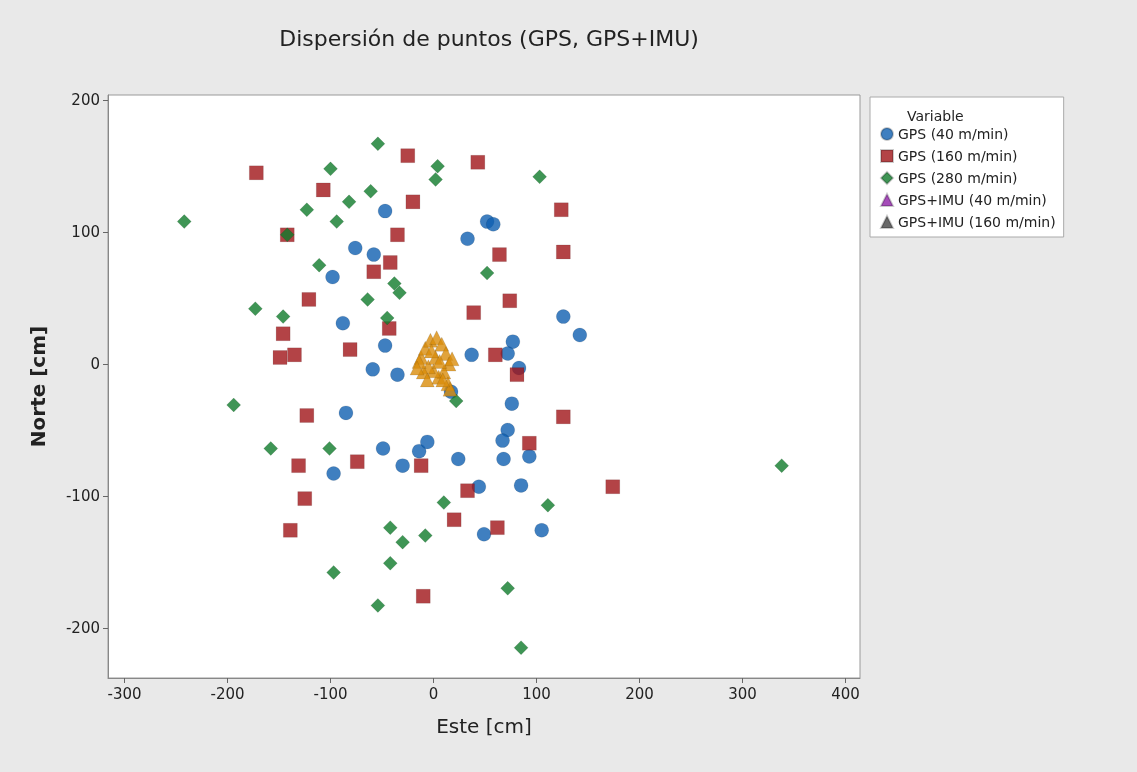 The image size is (1137, 772). I want to click on legend-label: GPS+IMU (40 m/min), so click(972, 200).